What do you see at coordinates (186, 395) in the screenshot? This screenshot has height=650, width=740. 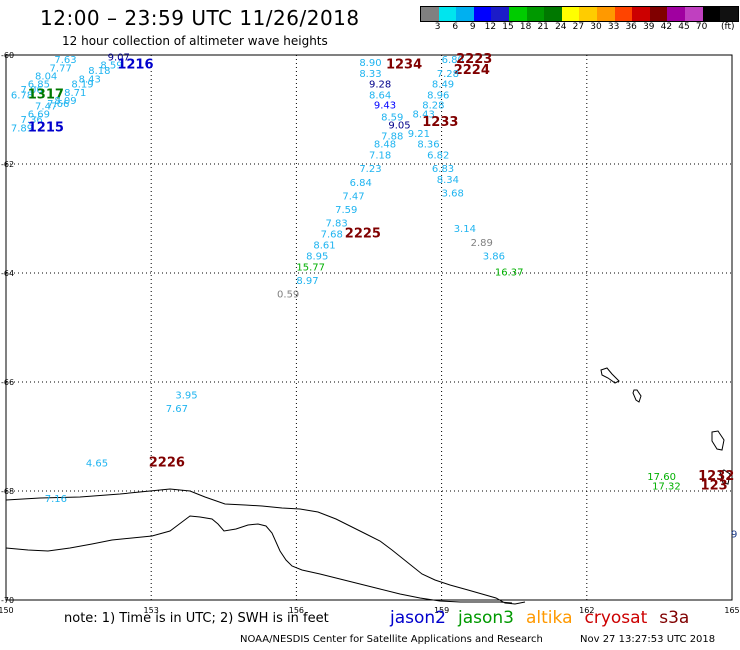 I see `wave-height-value: 3.95` at bounding box center [186, 395].